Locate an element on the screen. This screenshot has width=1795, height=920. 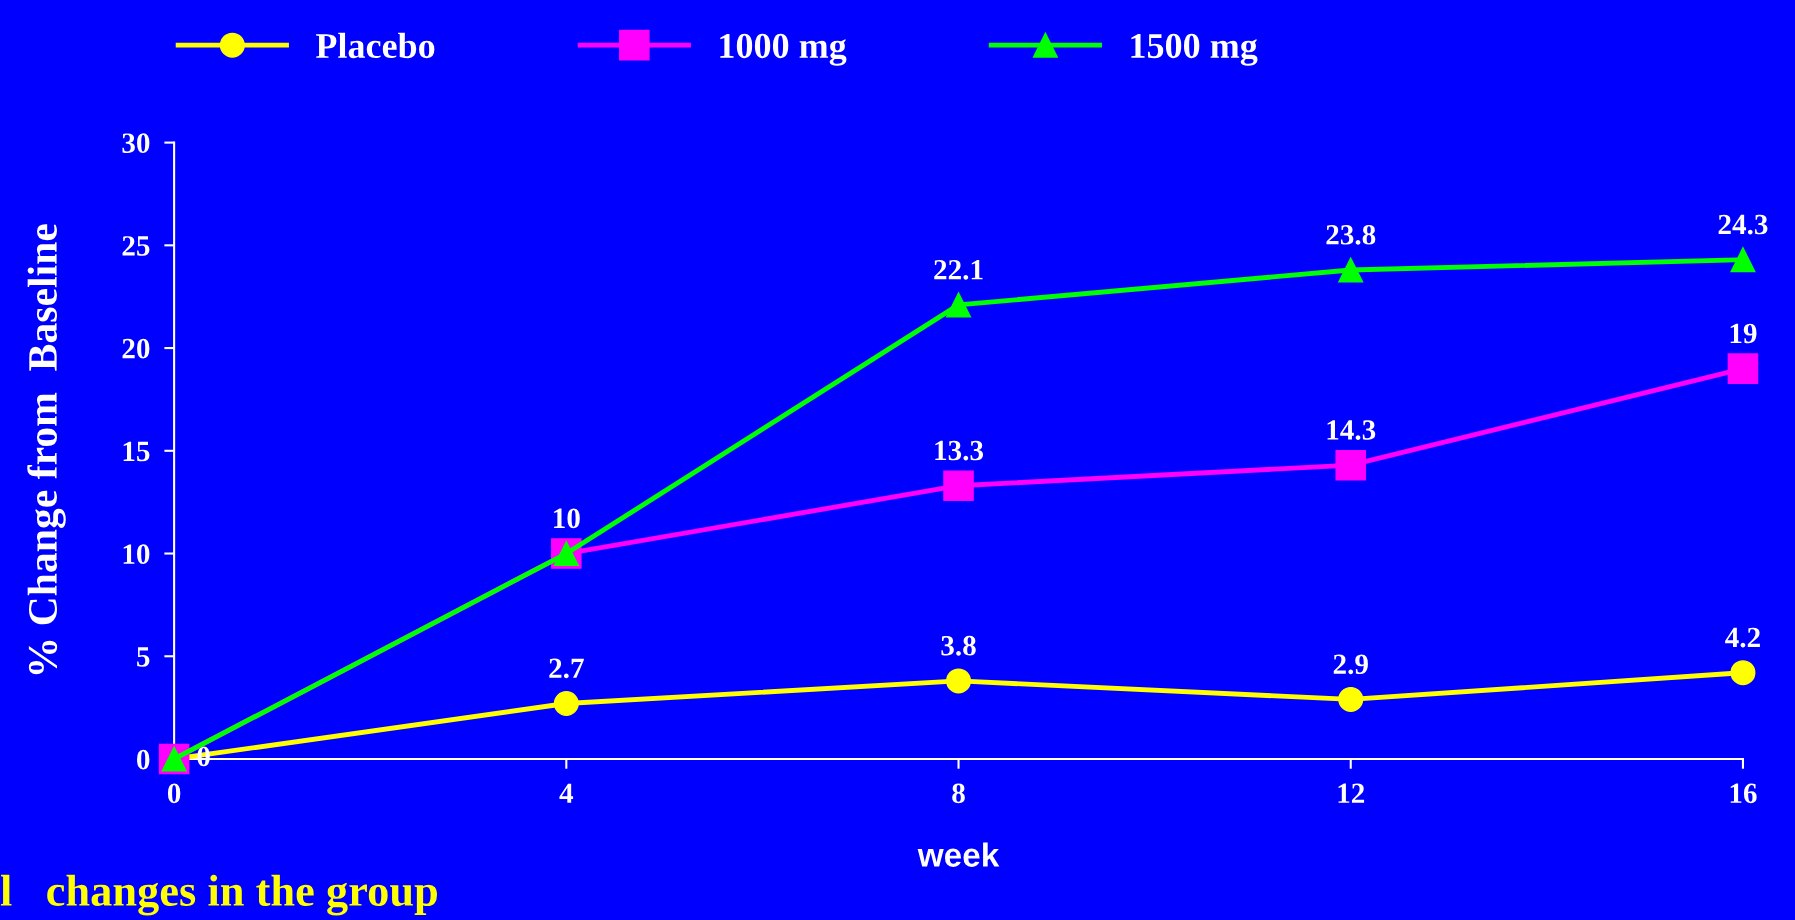
data-label: 19 is located at coordinates (1743, 333).